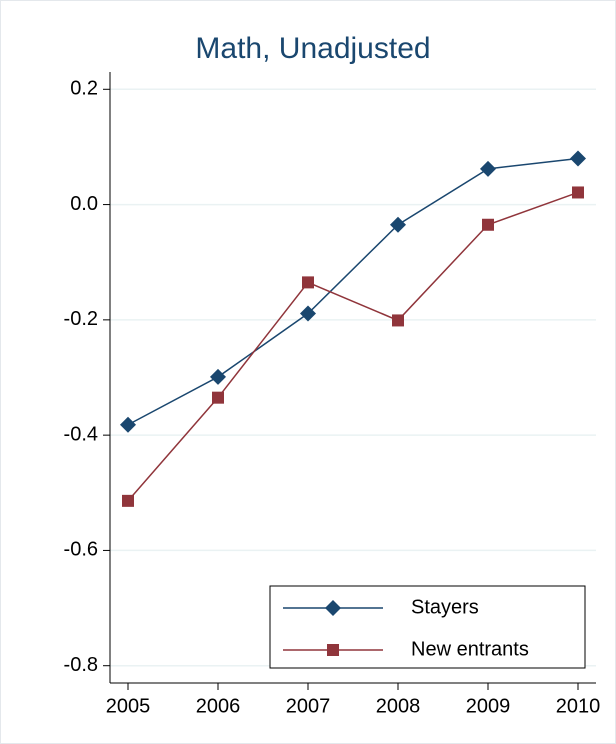  Describe the element at coordinates (84, 204) in the screenshot. I see `y-tick-label: 0.0` at that location.